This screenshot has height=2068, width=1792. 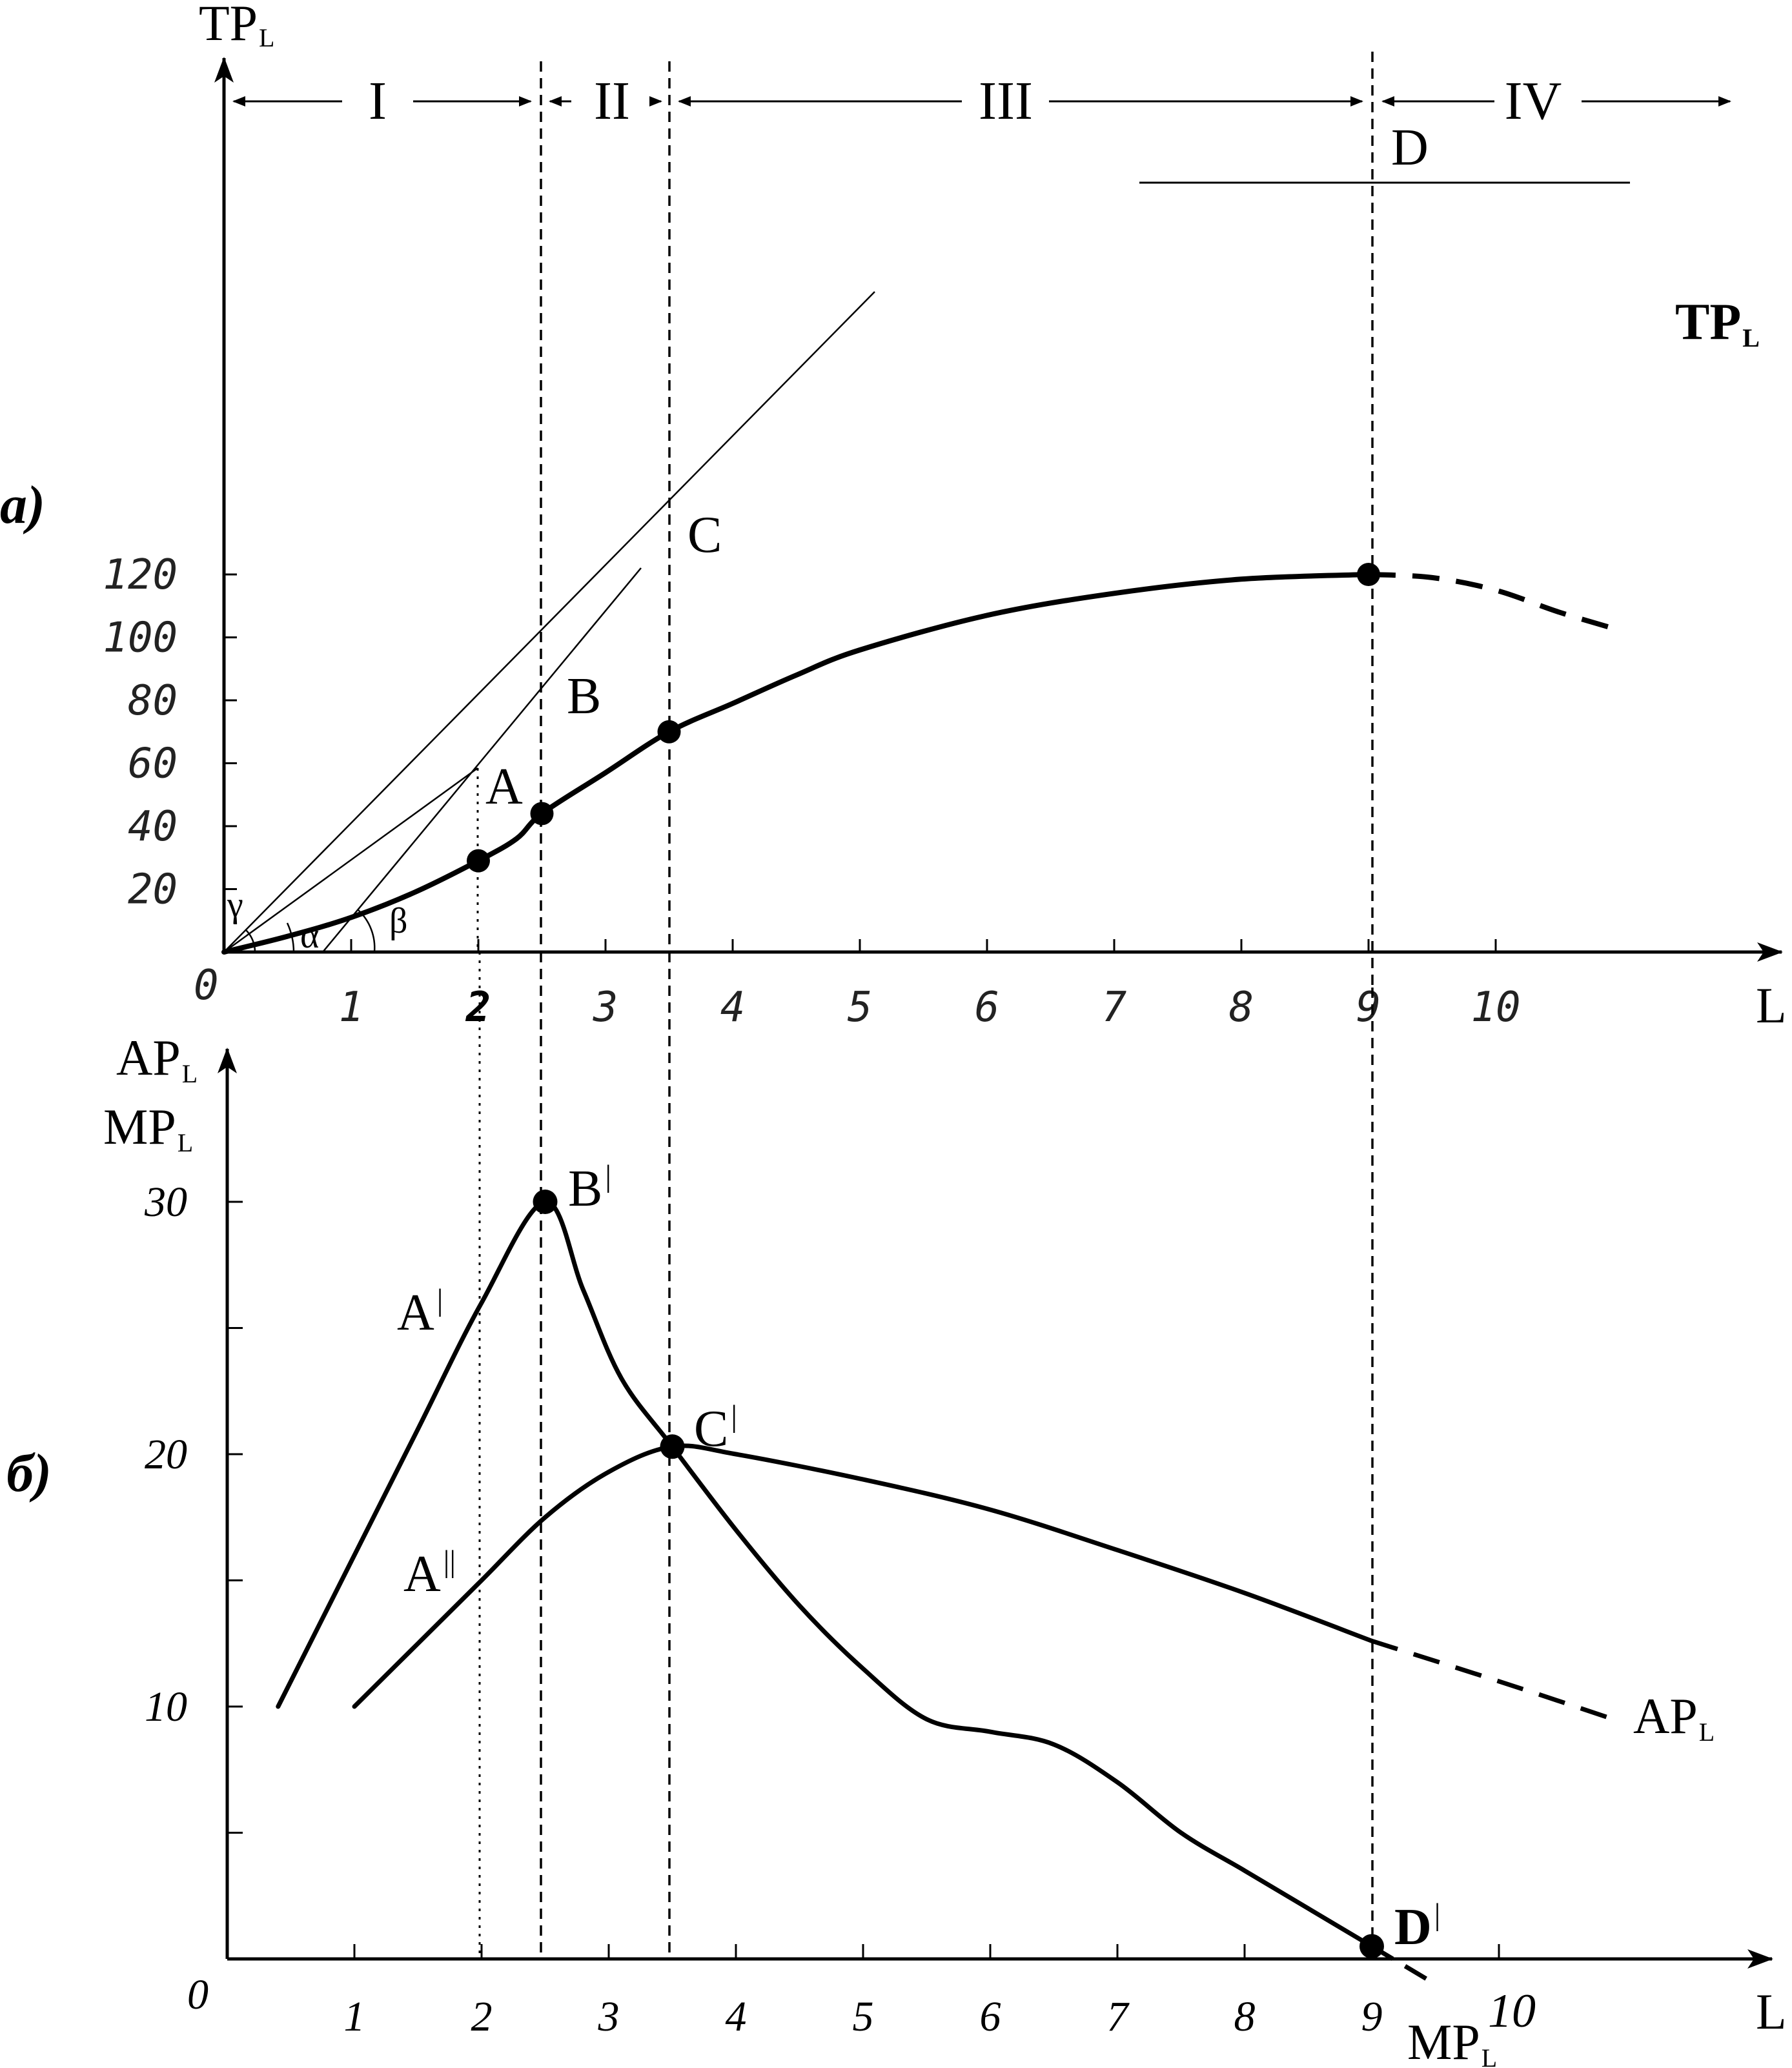 I want to click on panel-b-y-ticks: 10 20 30, so click(x=193, y=1507).